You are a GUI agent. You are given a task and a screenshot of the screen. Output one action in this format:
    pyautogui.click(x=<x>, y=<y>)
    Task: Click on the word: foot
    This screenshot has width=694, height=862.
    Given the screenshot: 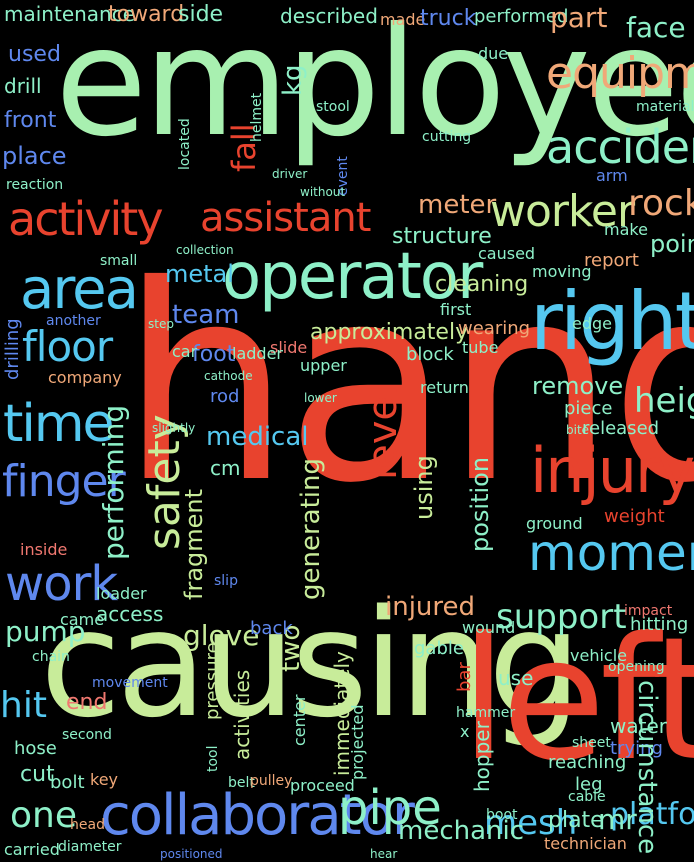 What is the action you would take?
    pyautogui.click(x=214, y=354)
    